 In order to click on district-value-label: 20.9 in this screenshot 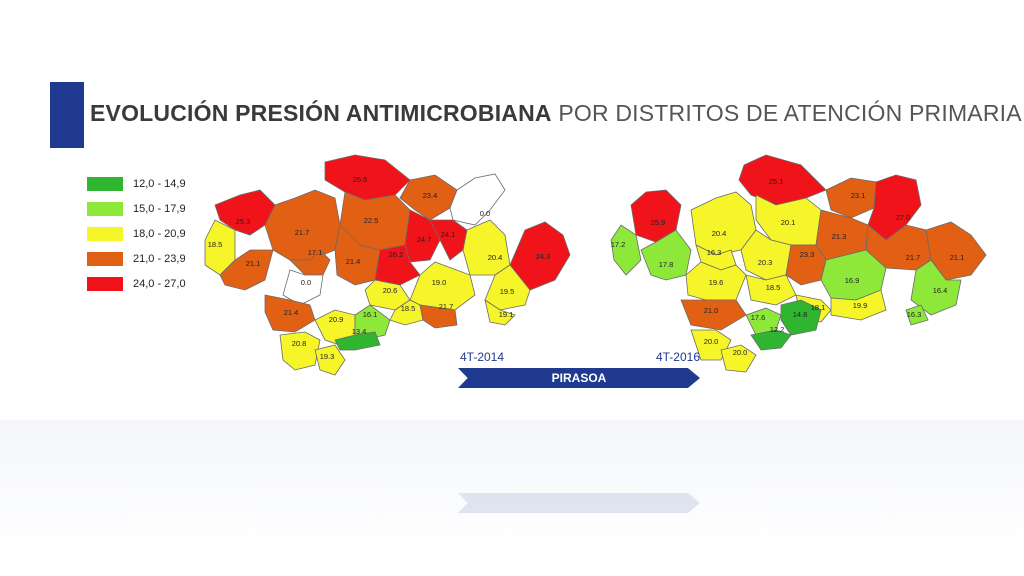, I will do `click(336, 319)`.